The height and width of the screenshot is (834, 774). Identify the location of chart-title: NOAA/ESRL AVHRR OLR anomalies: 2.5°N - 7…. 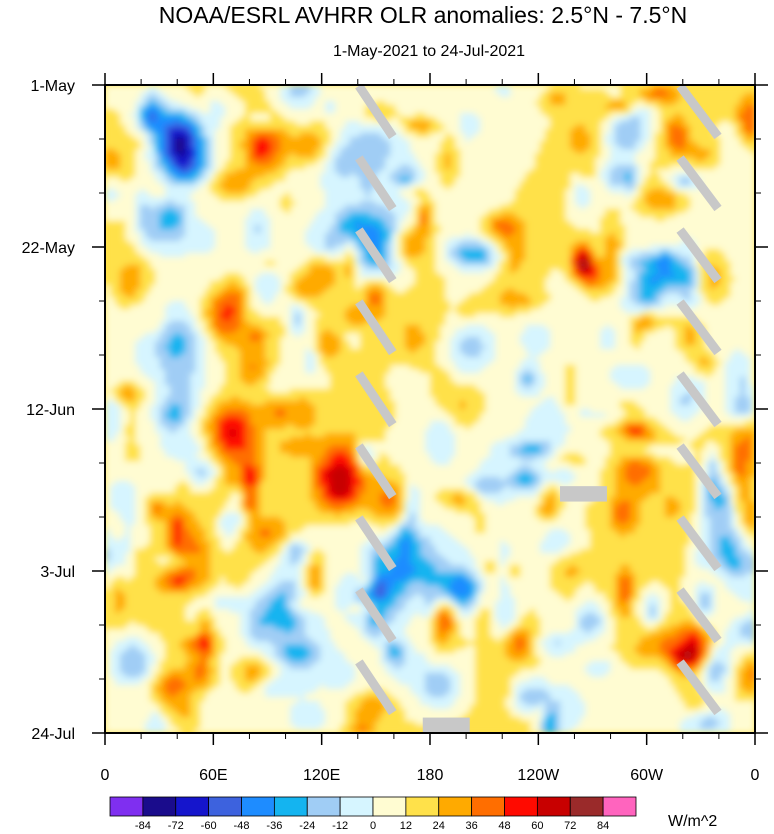
(423, 15).